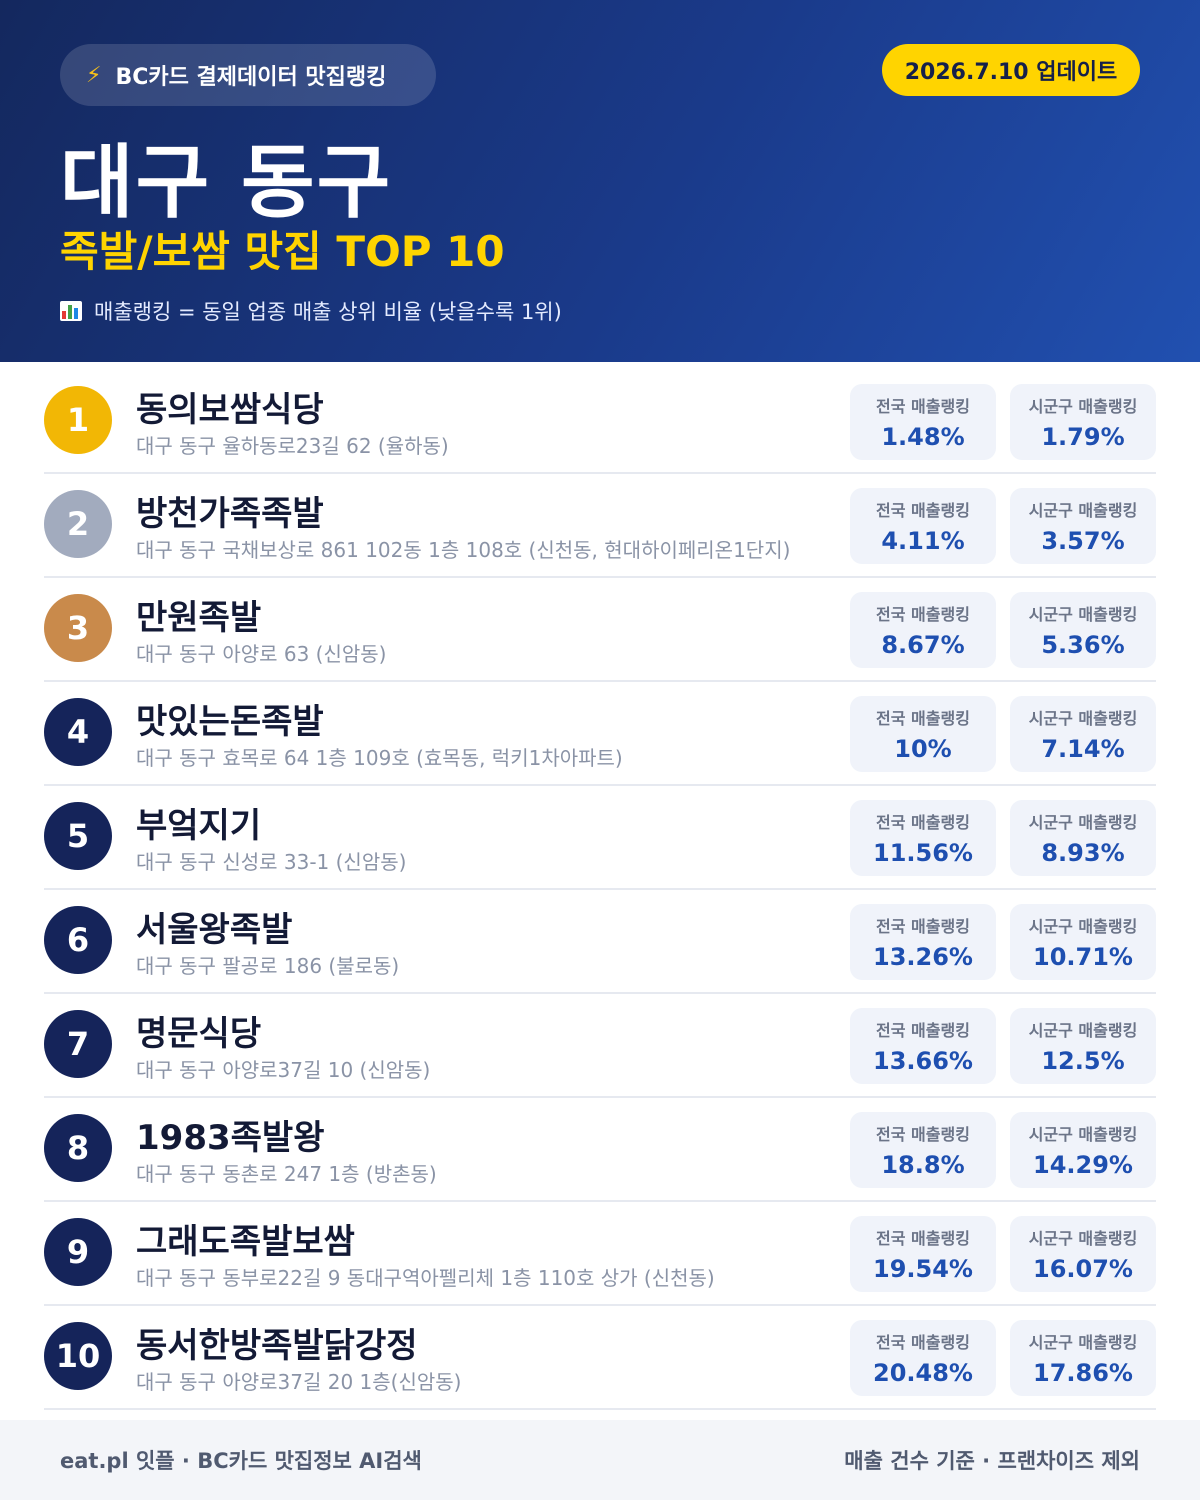  I want to click on rank-badge: 2, so click(78, 524).